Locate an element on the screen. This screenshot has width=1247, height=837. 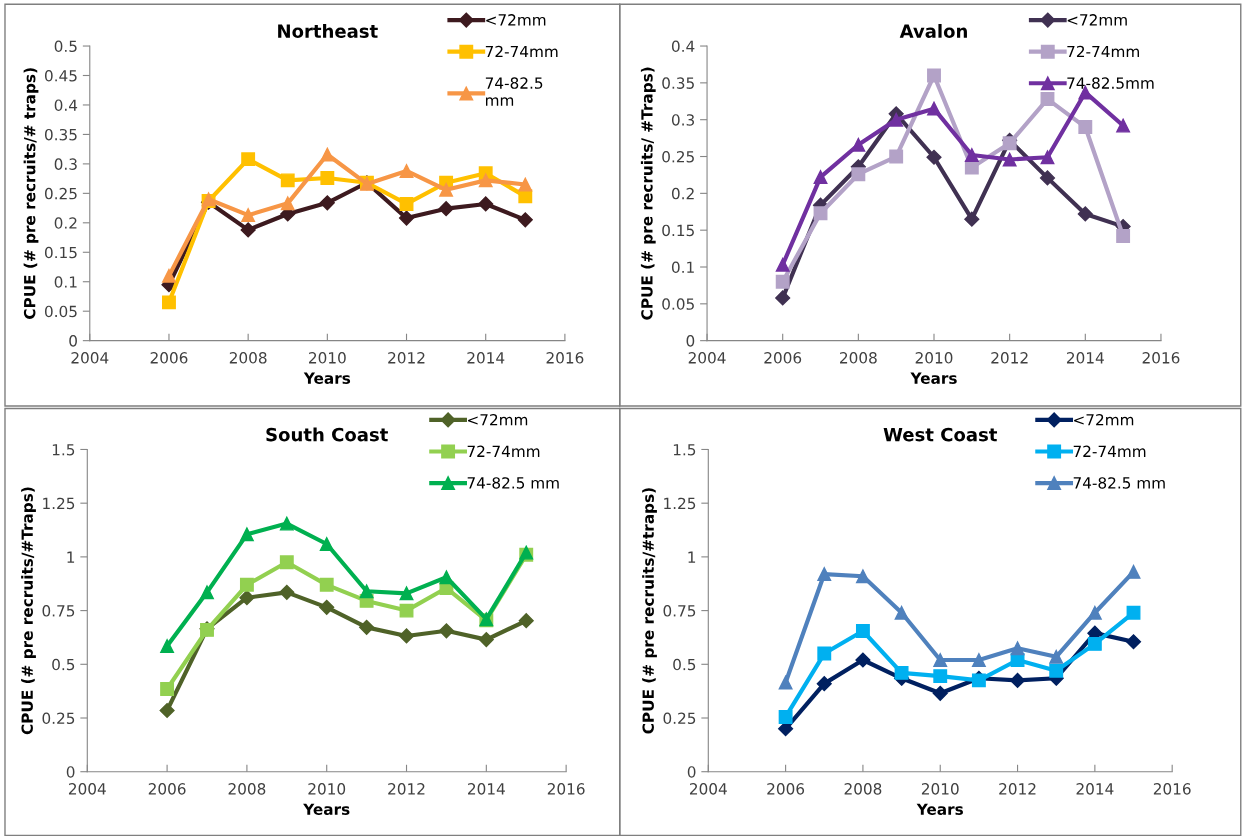
chart-title: South Coast is located at coordinates (327, 434).